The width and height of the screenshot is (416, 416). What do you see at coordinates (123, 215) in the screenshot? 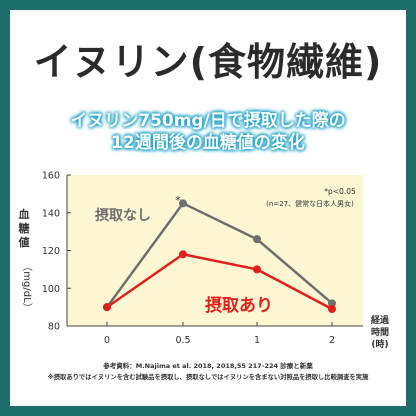
I see `series-label-no-intake: 摂取なし` at bounding box center [123, 215].